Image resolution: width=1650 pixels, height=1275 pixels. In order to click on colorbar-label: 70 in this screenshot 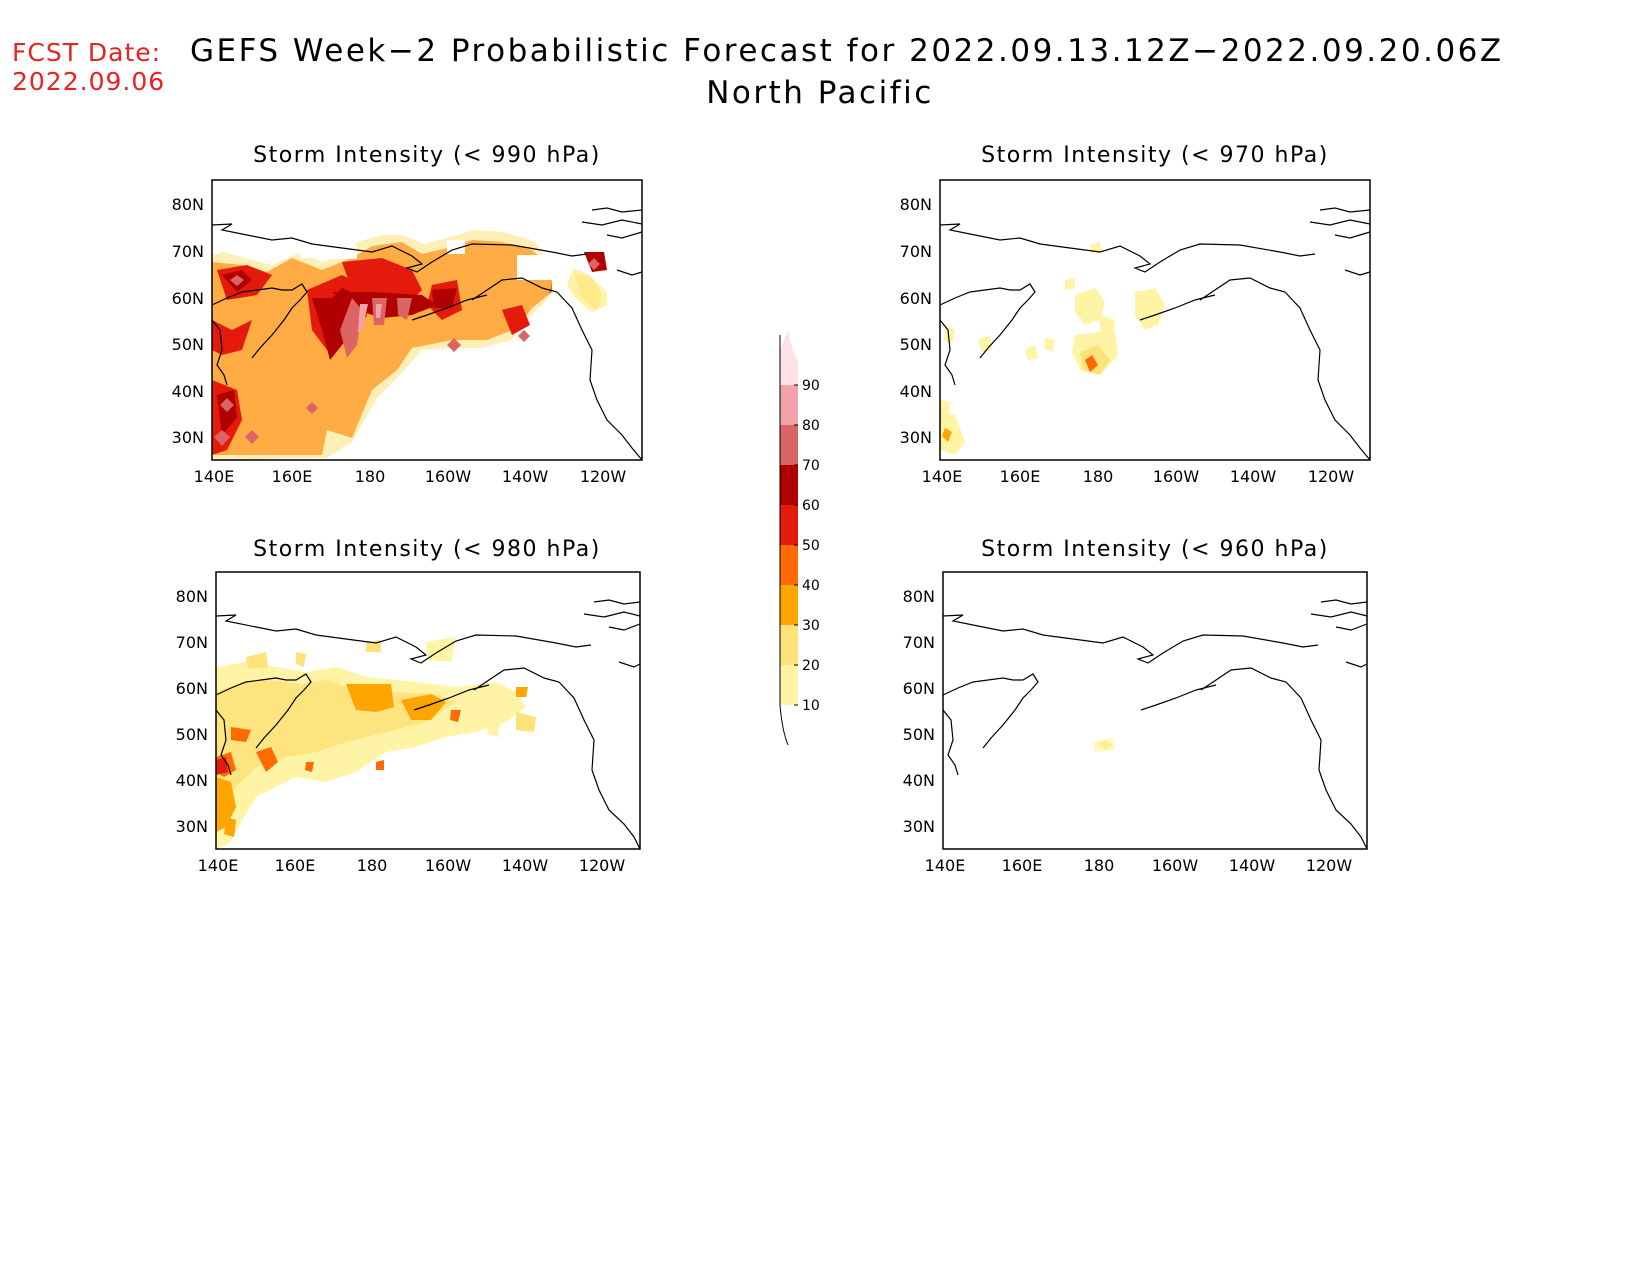, I will do `click(811, 466)`.